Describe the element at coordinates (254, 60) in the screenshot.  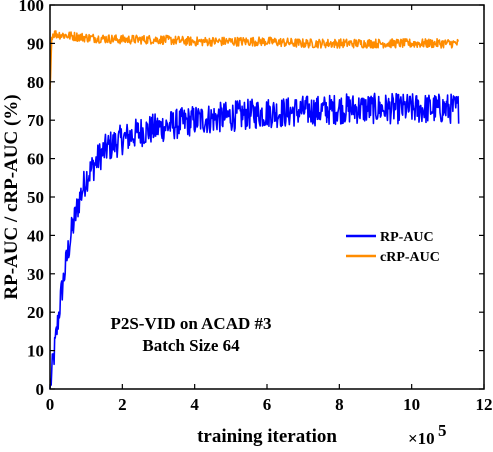
I see `series-line-crp-auc` at that location.